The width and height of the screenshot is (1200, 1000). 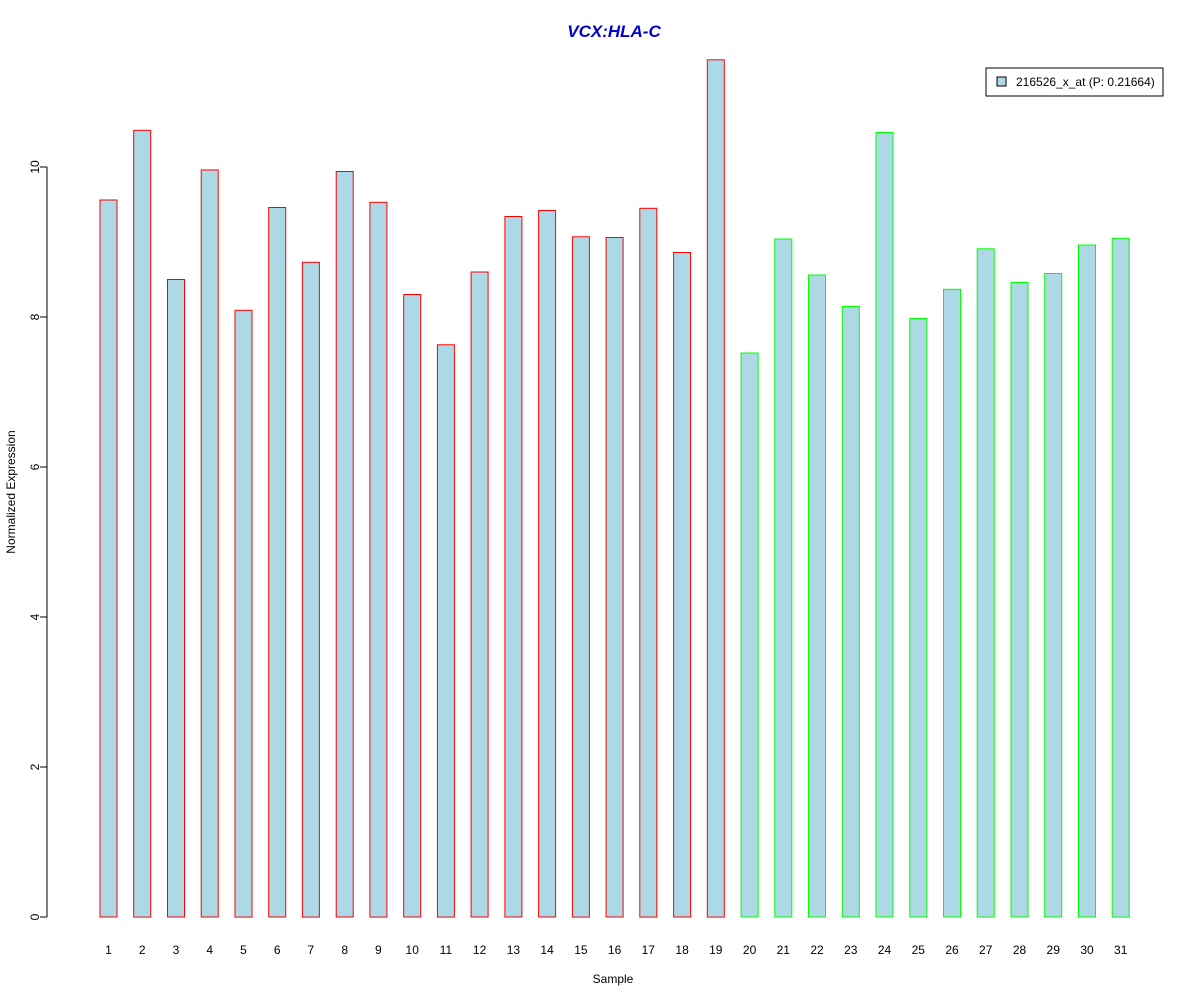 What do you see at coordinates (243, 950) in the screenshot?
I see `x-tick-label: 5` at bounding box center [243, 950].